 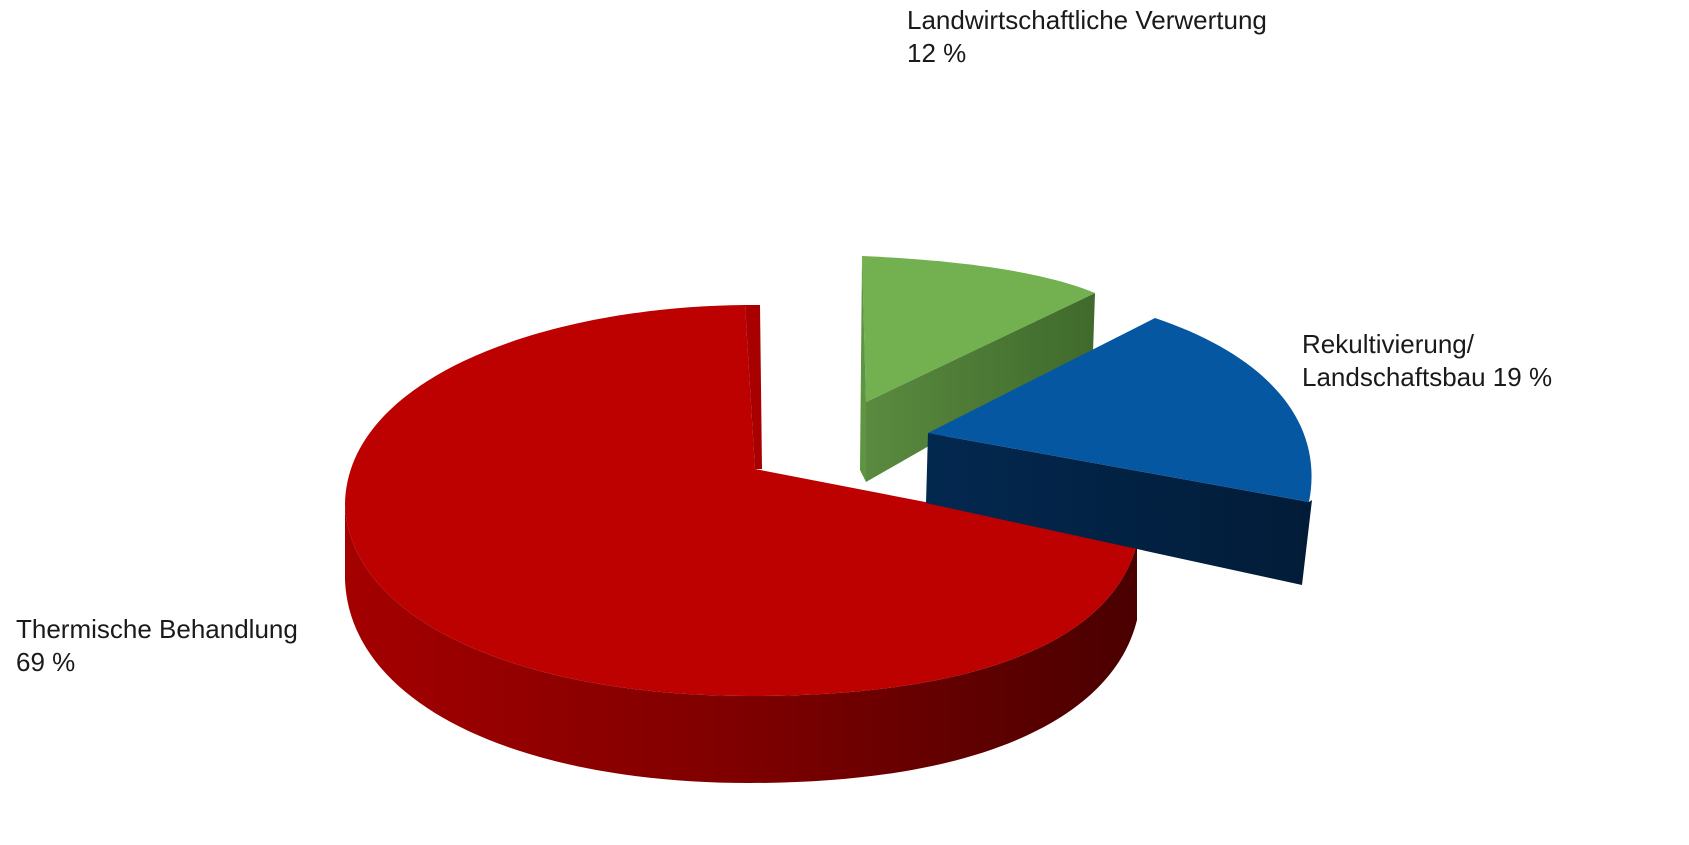 I want to click on label-landwirtschaftliche-verwertung-line1: Landwirtschaftliche Verwertung, so click(x=1087, y=20).